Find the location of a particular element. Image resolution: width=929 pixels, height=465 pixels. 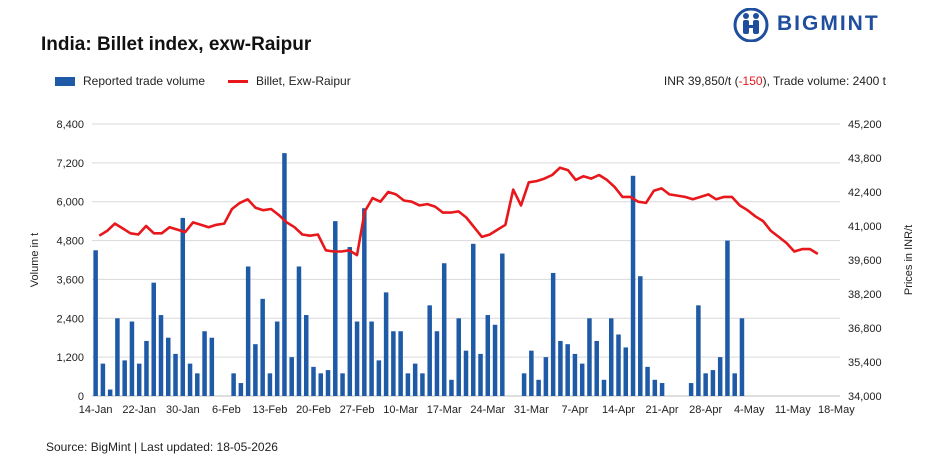

x-tick-label: 21-Apr is located at coordinates (662, 410).